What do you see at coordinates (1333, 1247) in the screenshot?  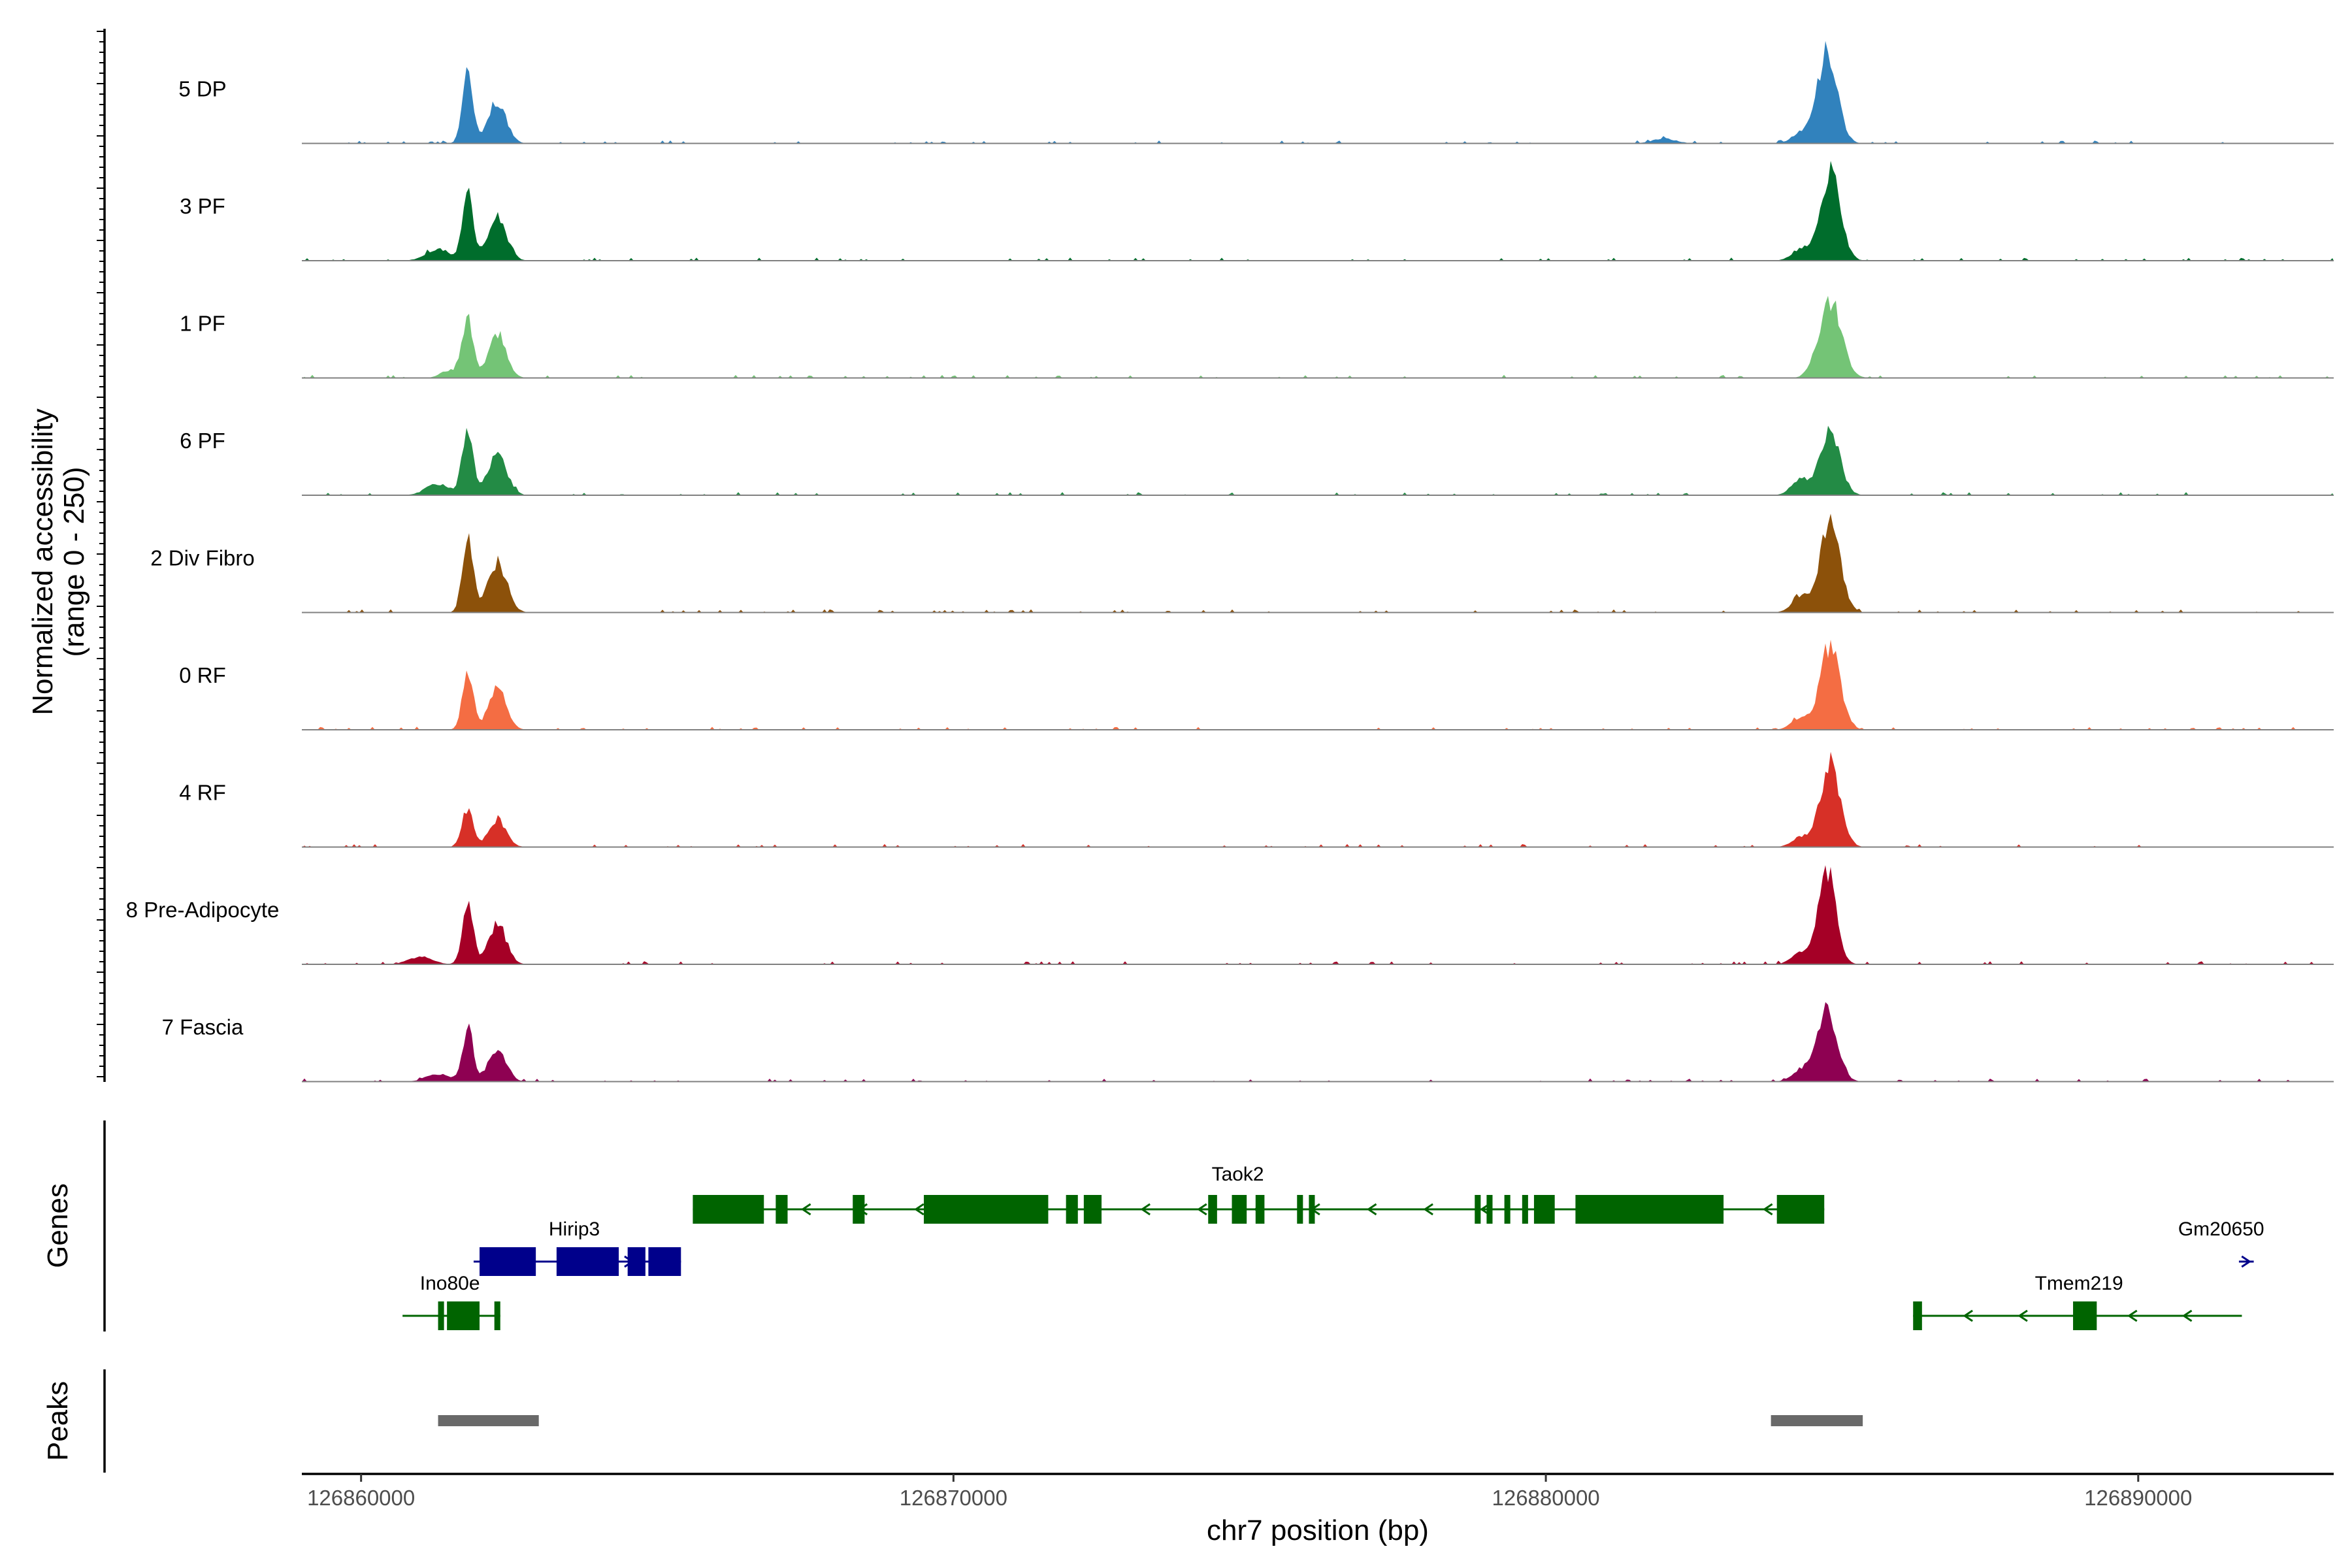 I see `gene-models: Taok2 Hirip3 Ino80e Gm20650 Tmem219` at bounding box center [1333, 1247].